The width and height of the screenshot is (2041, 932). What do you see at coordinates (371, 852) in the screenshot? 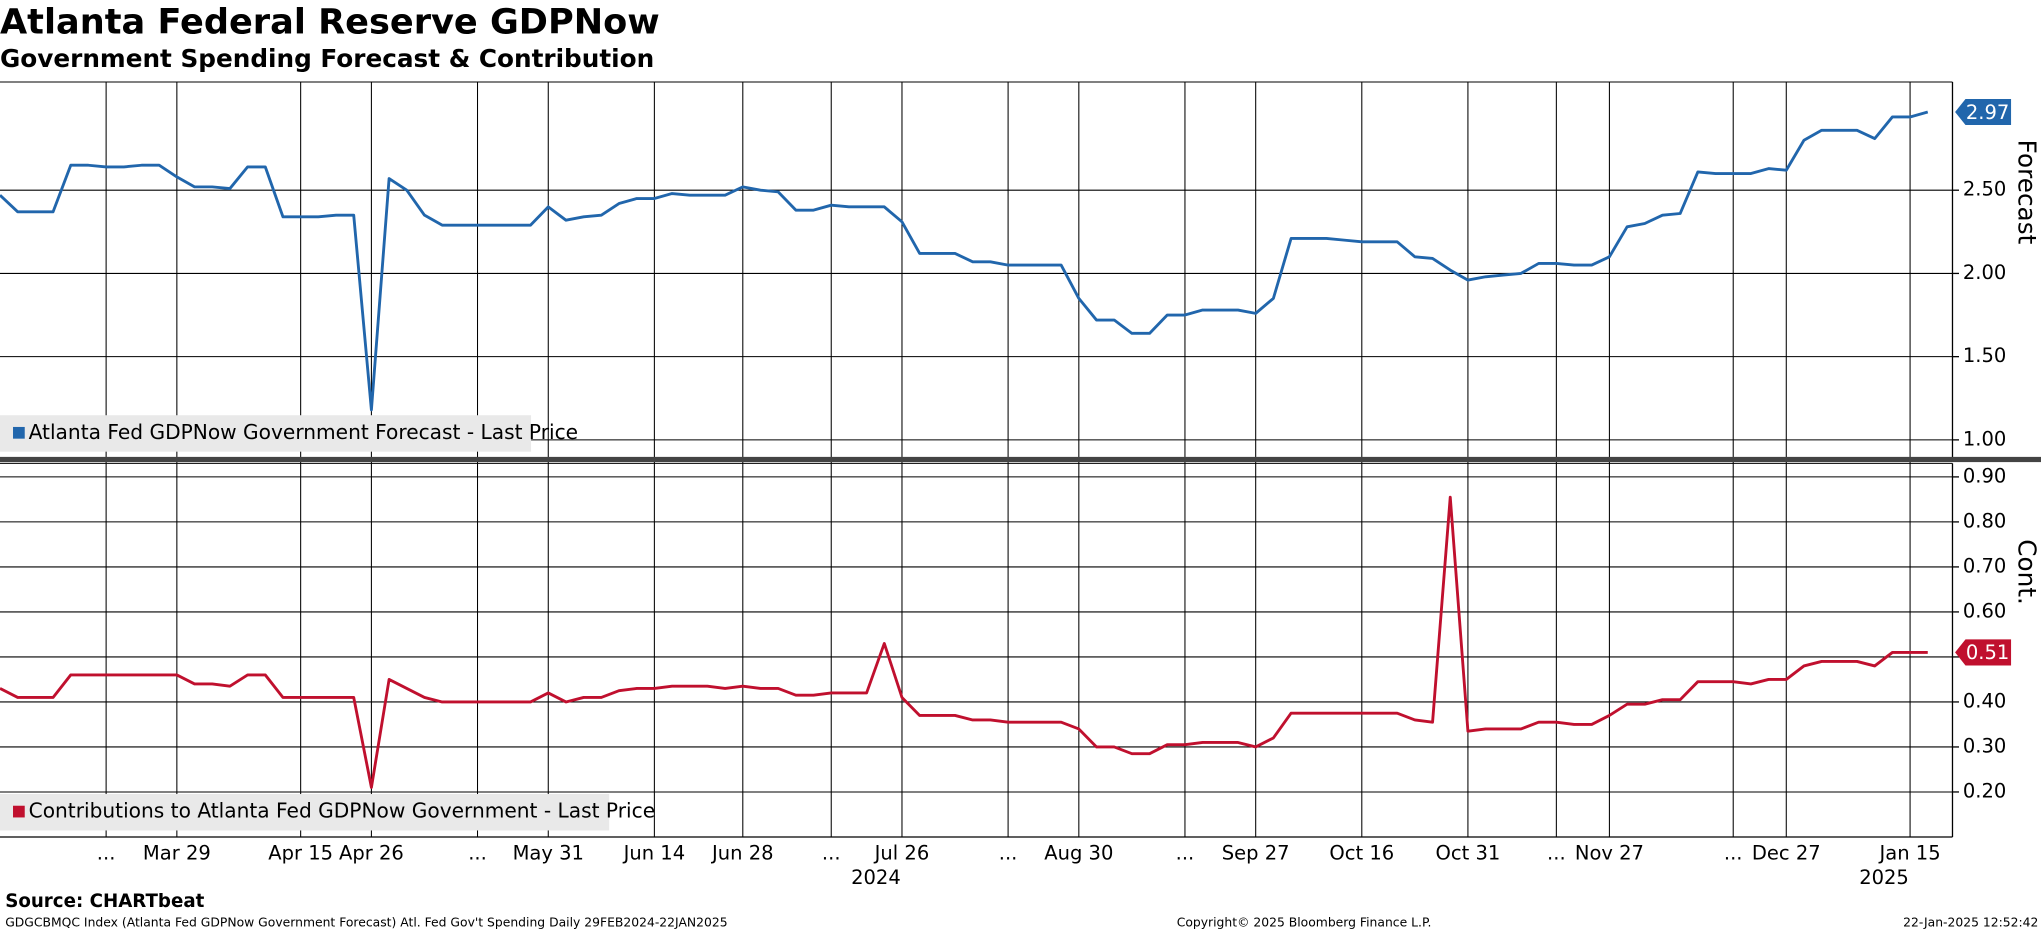
I see `x-tick-label: Apr 26` at bounding box center [371, 852].